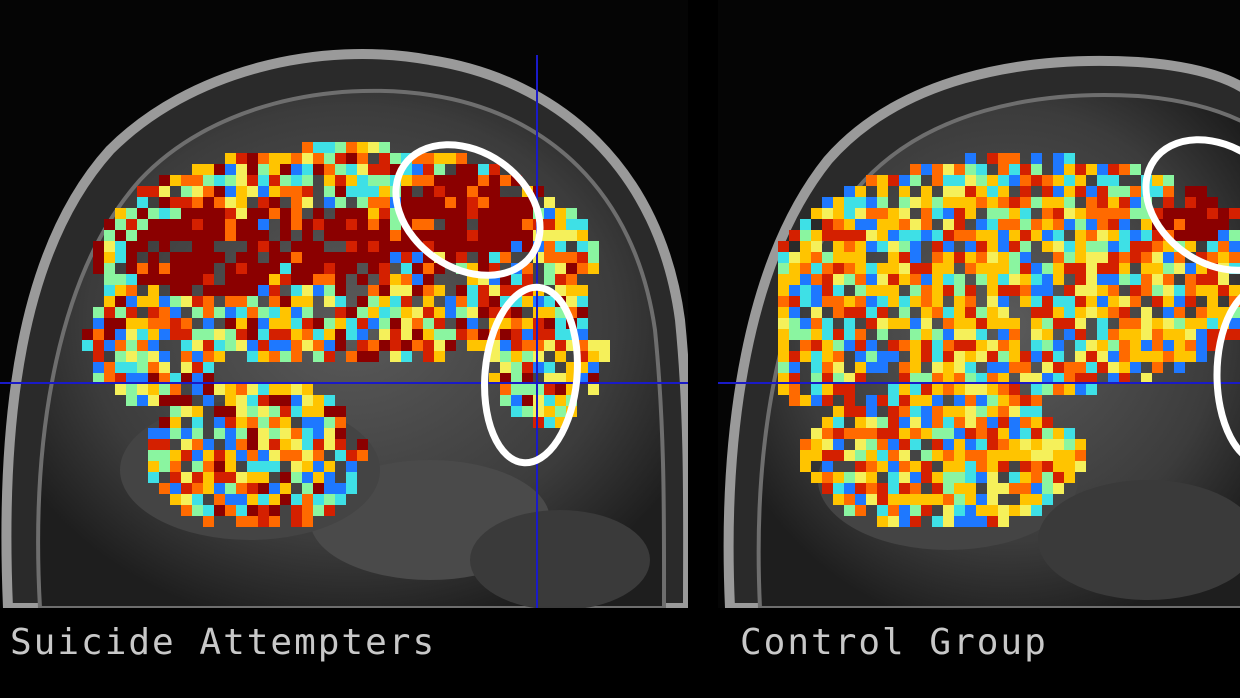 Image resolution: width=1240 pixels, height=698 pixels. What do you see at coordinates (894, 642) in the screenshot?
I see `caption-control-group: Control Group` at bounding box center [894, 642].